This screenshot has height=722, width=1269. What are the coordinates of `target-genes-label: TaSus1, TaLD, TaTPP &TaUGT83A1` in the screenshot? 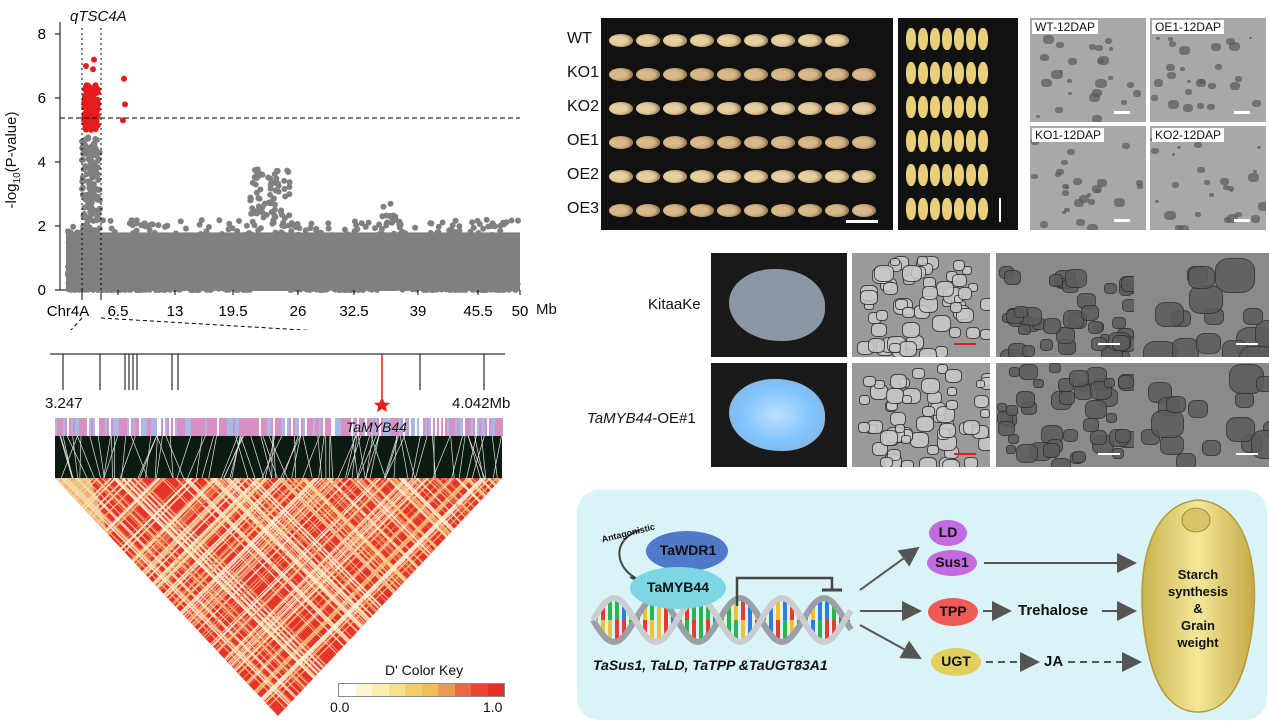 It's located at (710, 665).